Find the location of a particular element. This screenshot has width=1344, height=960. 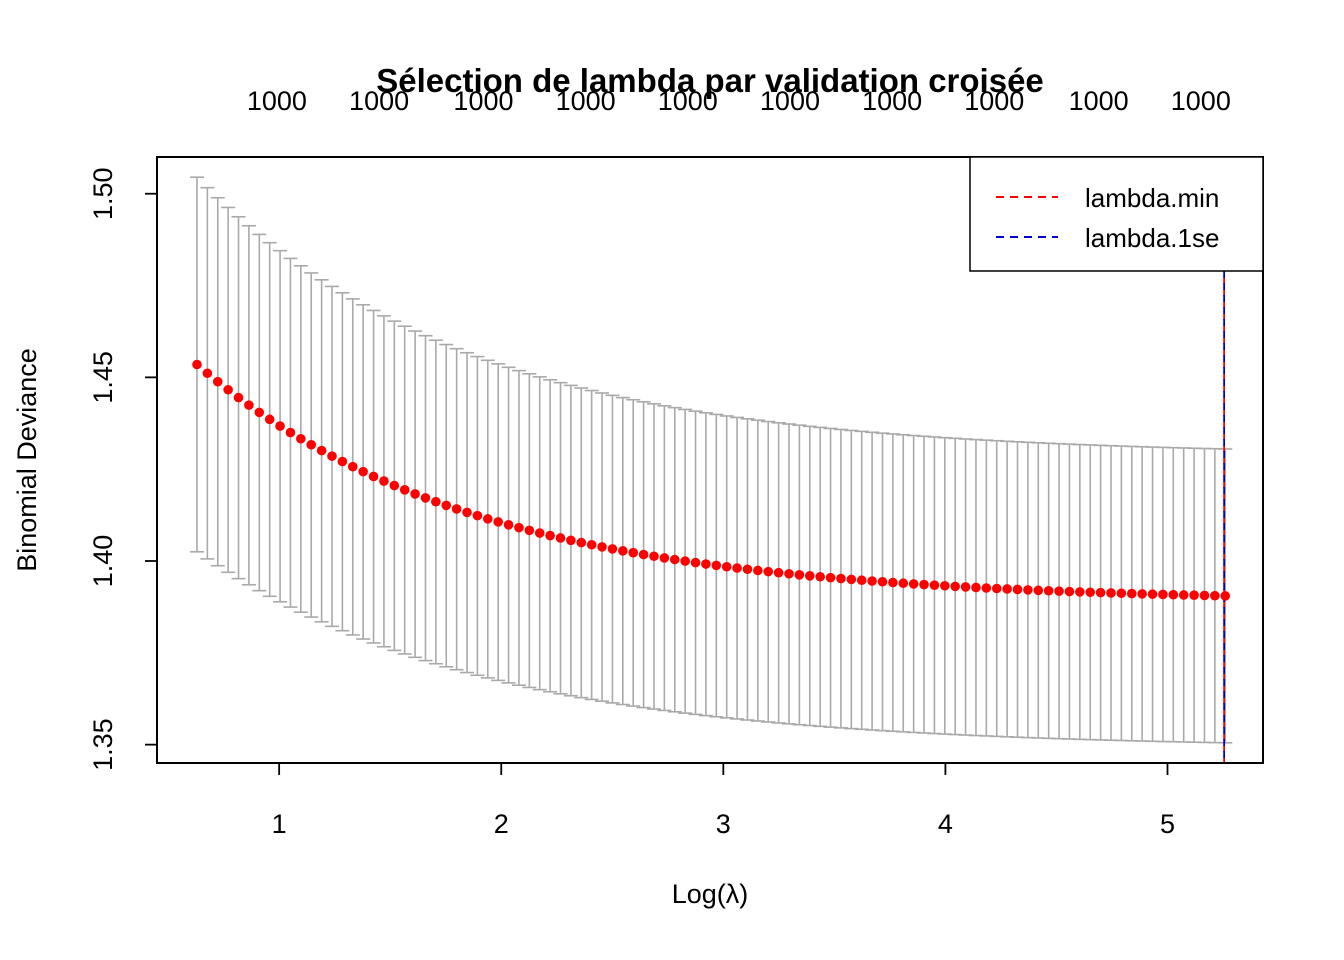

y-tick-label: 1.50 is located at coordinates (103, 193).